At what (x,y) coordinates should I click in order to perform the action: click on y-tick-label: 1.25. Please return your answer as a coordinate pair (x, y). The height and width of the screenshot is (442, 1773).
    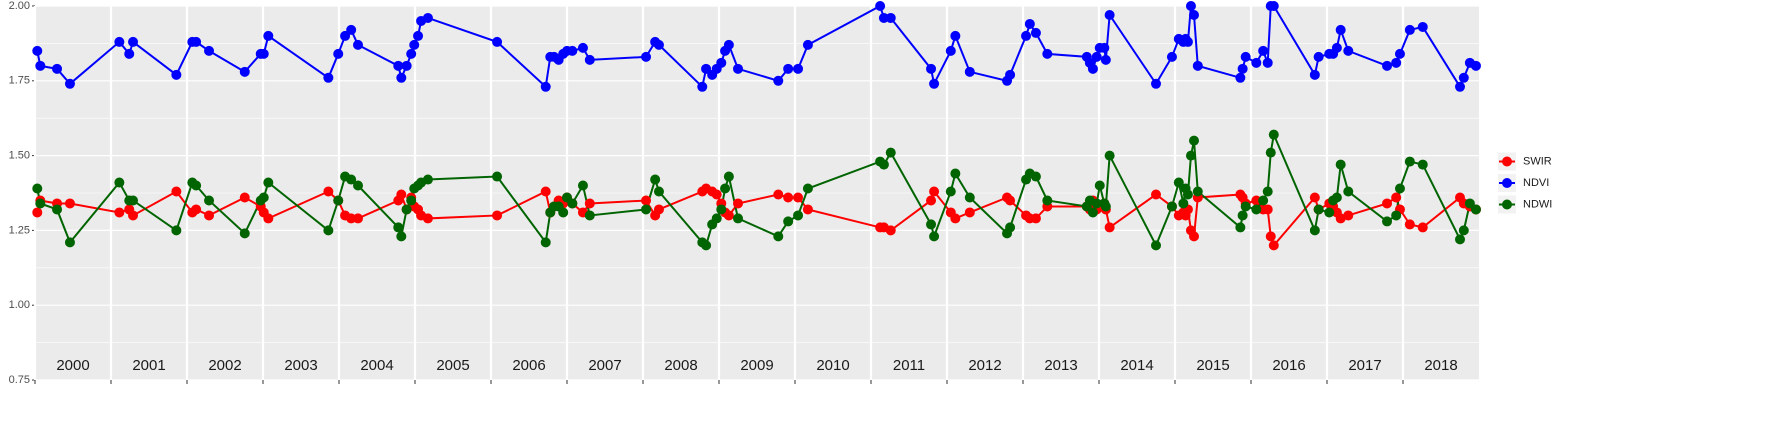
    Looking at the image, I should click on (19, 230).